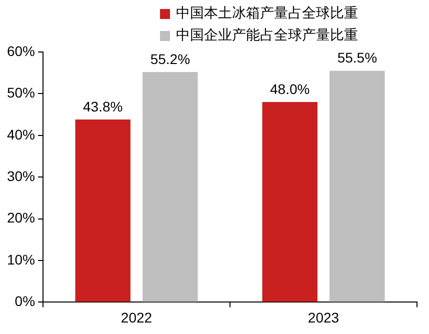 This screenshot has width=429, height=334. I want to click on legend-label: 中国企业产能占全球产量比重, so click(267, 36).